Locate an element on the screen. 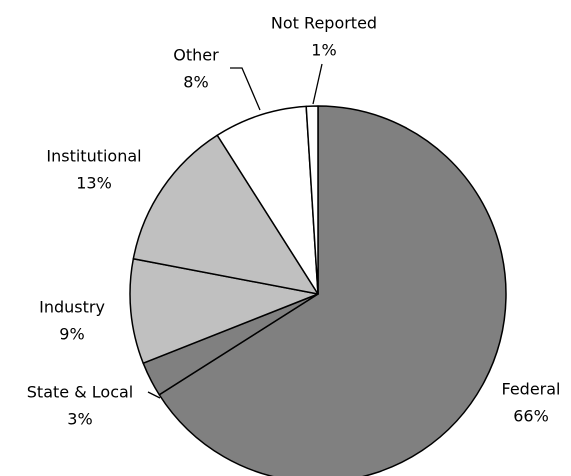 The image size is (571, 476). slice-value-label: 1% is located at coordinates (323, 50).